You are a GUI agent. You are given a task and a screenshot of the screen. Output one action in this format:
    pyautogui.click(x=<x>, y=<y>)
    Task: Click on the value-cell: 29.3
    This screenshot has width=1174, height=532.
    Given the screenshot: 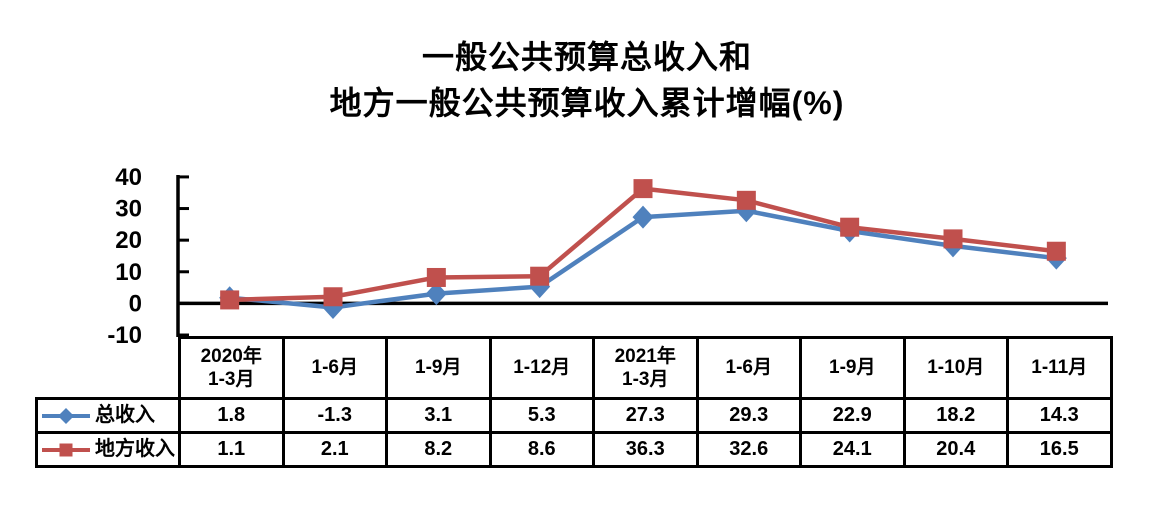 What is the action you would take?
    pyautogui.click(x=748, y=415)
    